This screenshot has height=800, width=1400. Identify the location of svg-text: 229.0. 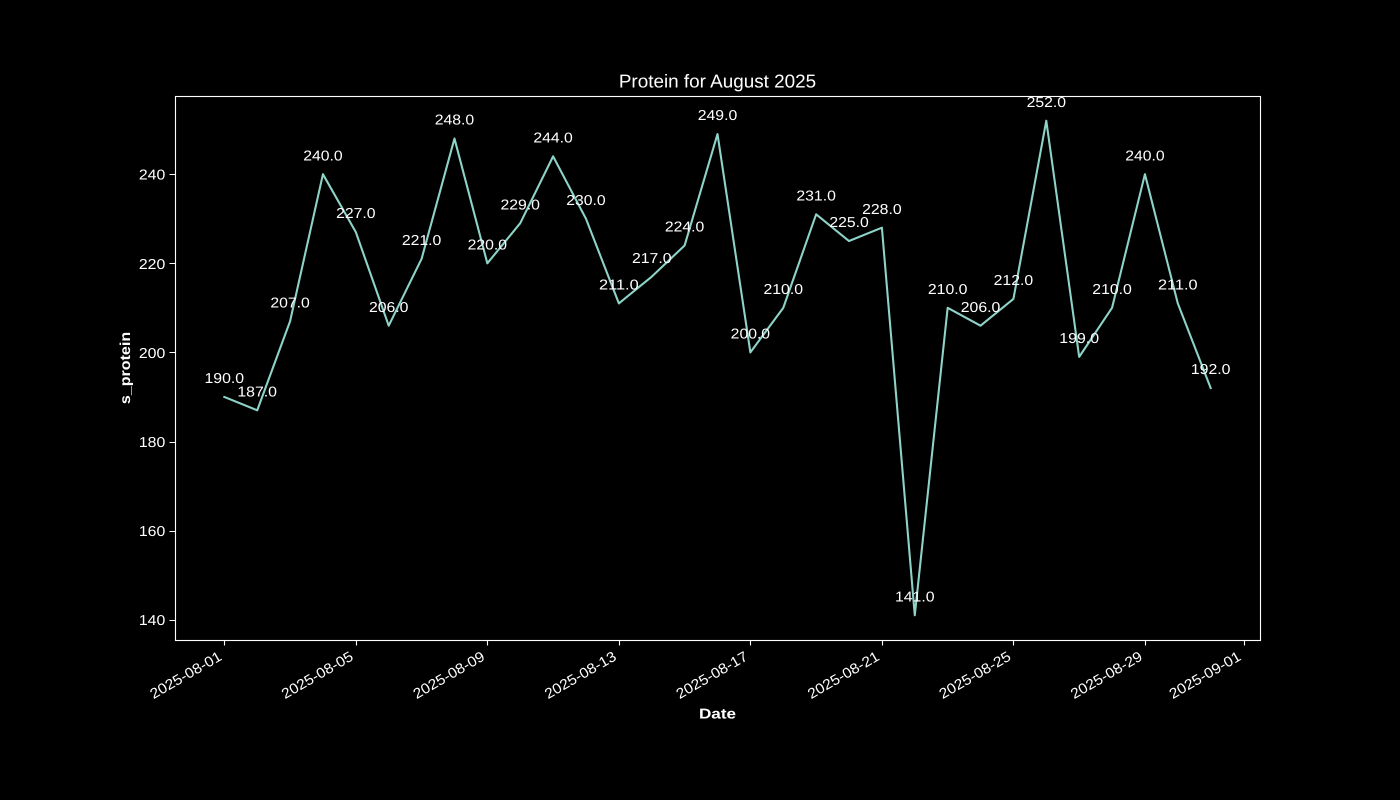
(520, 205).